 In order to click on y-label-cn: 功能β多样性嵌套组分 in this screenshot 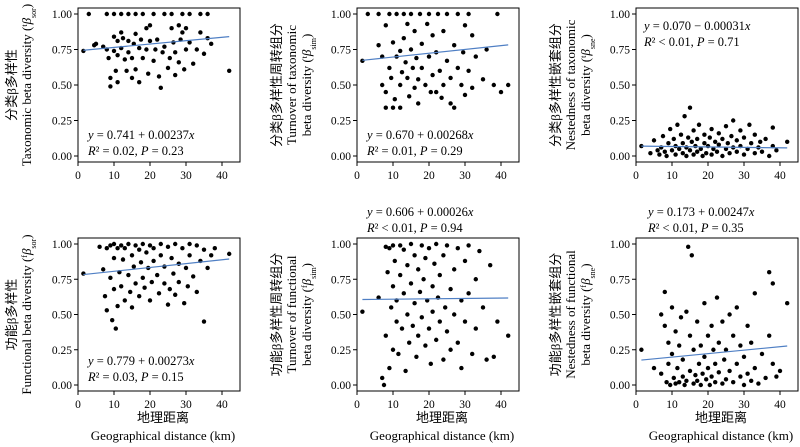, I will do `click(555, 315)`.